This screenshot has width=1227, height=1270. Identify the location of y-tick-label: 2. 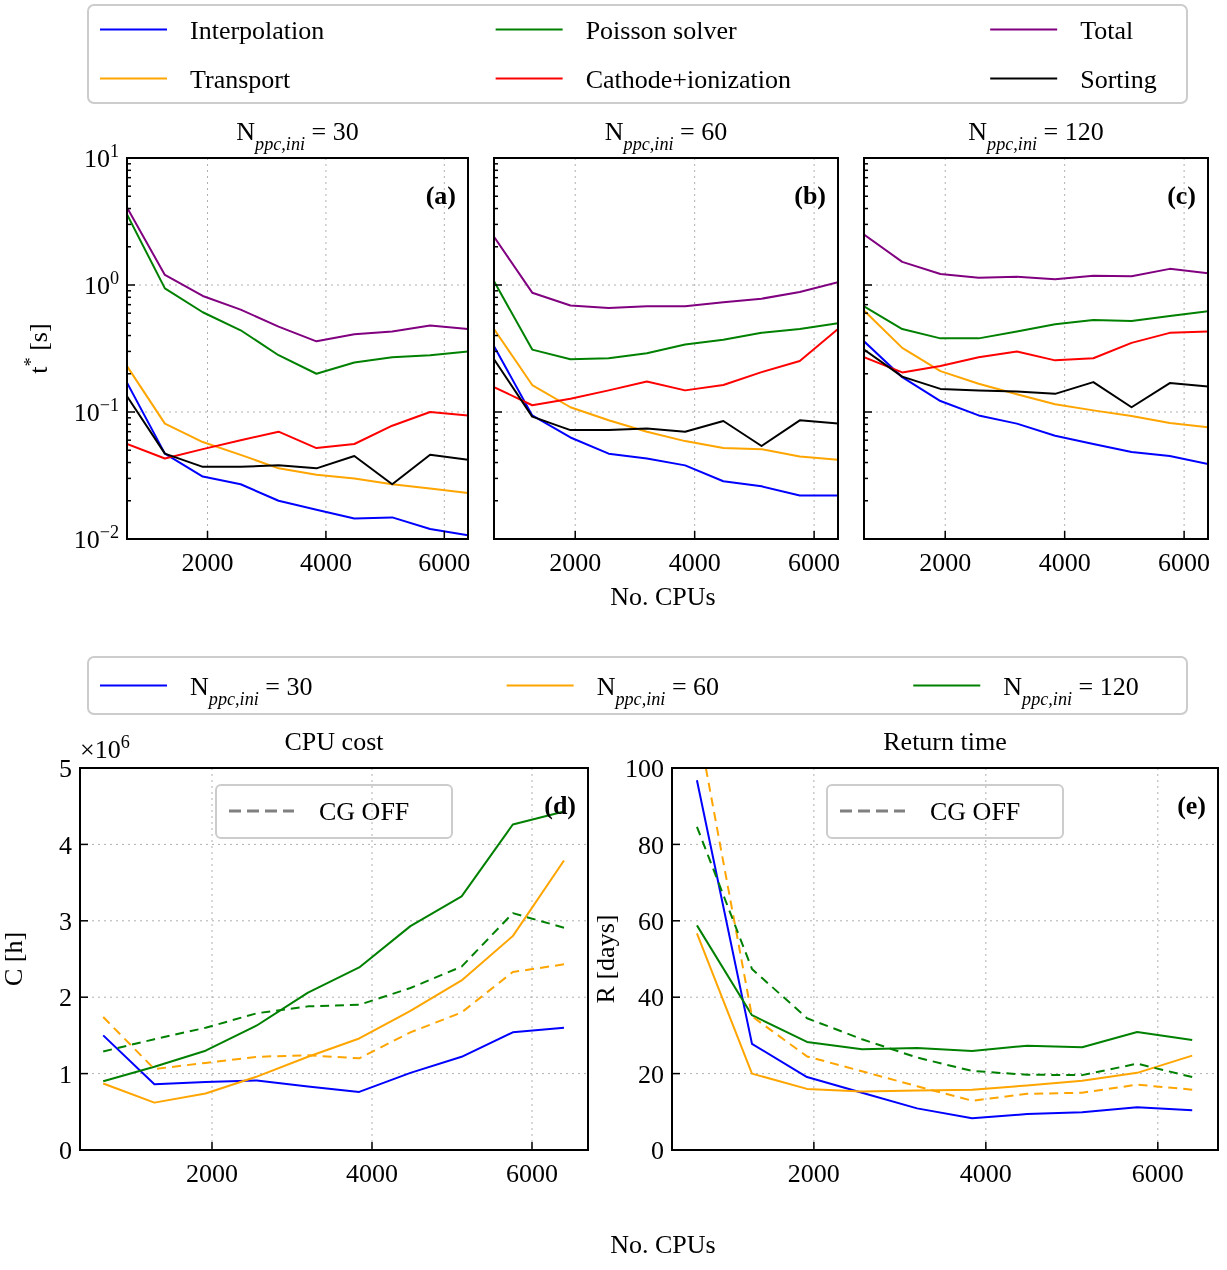
(65, 998).